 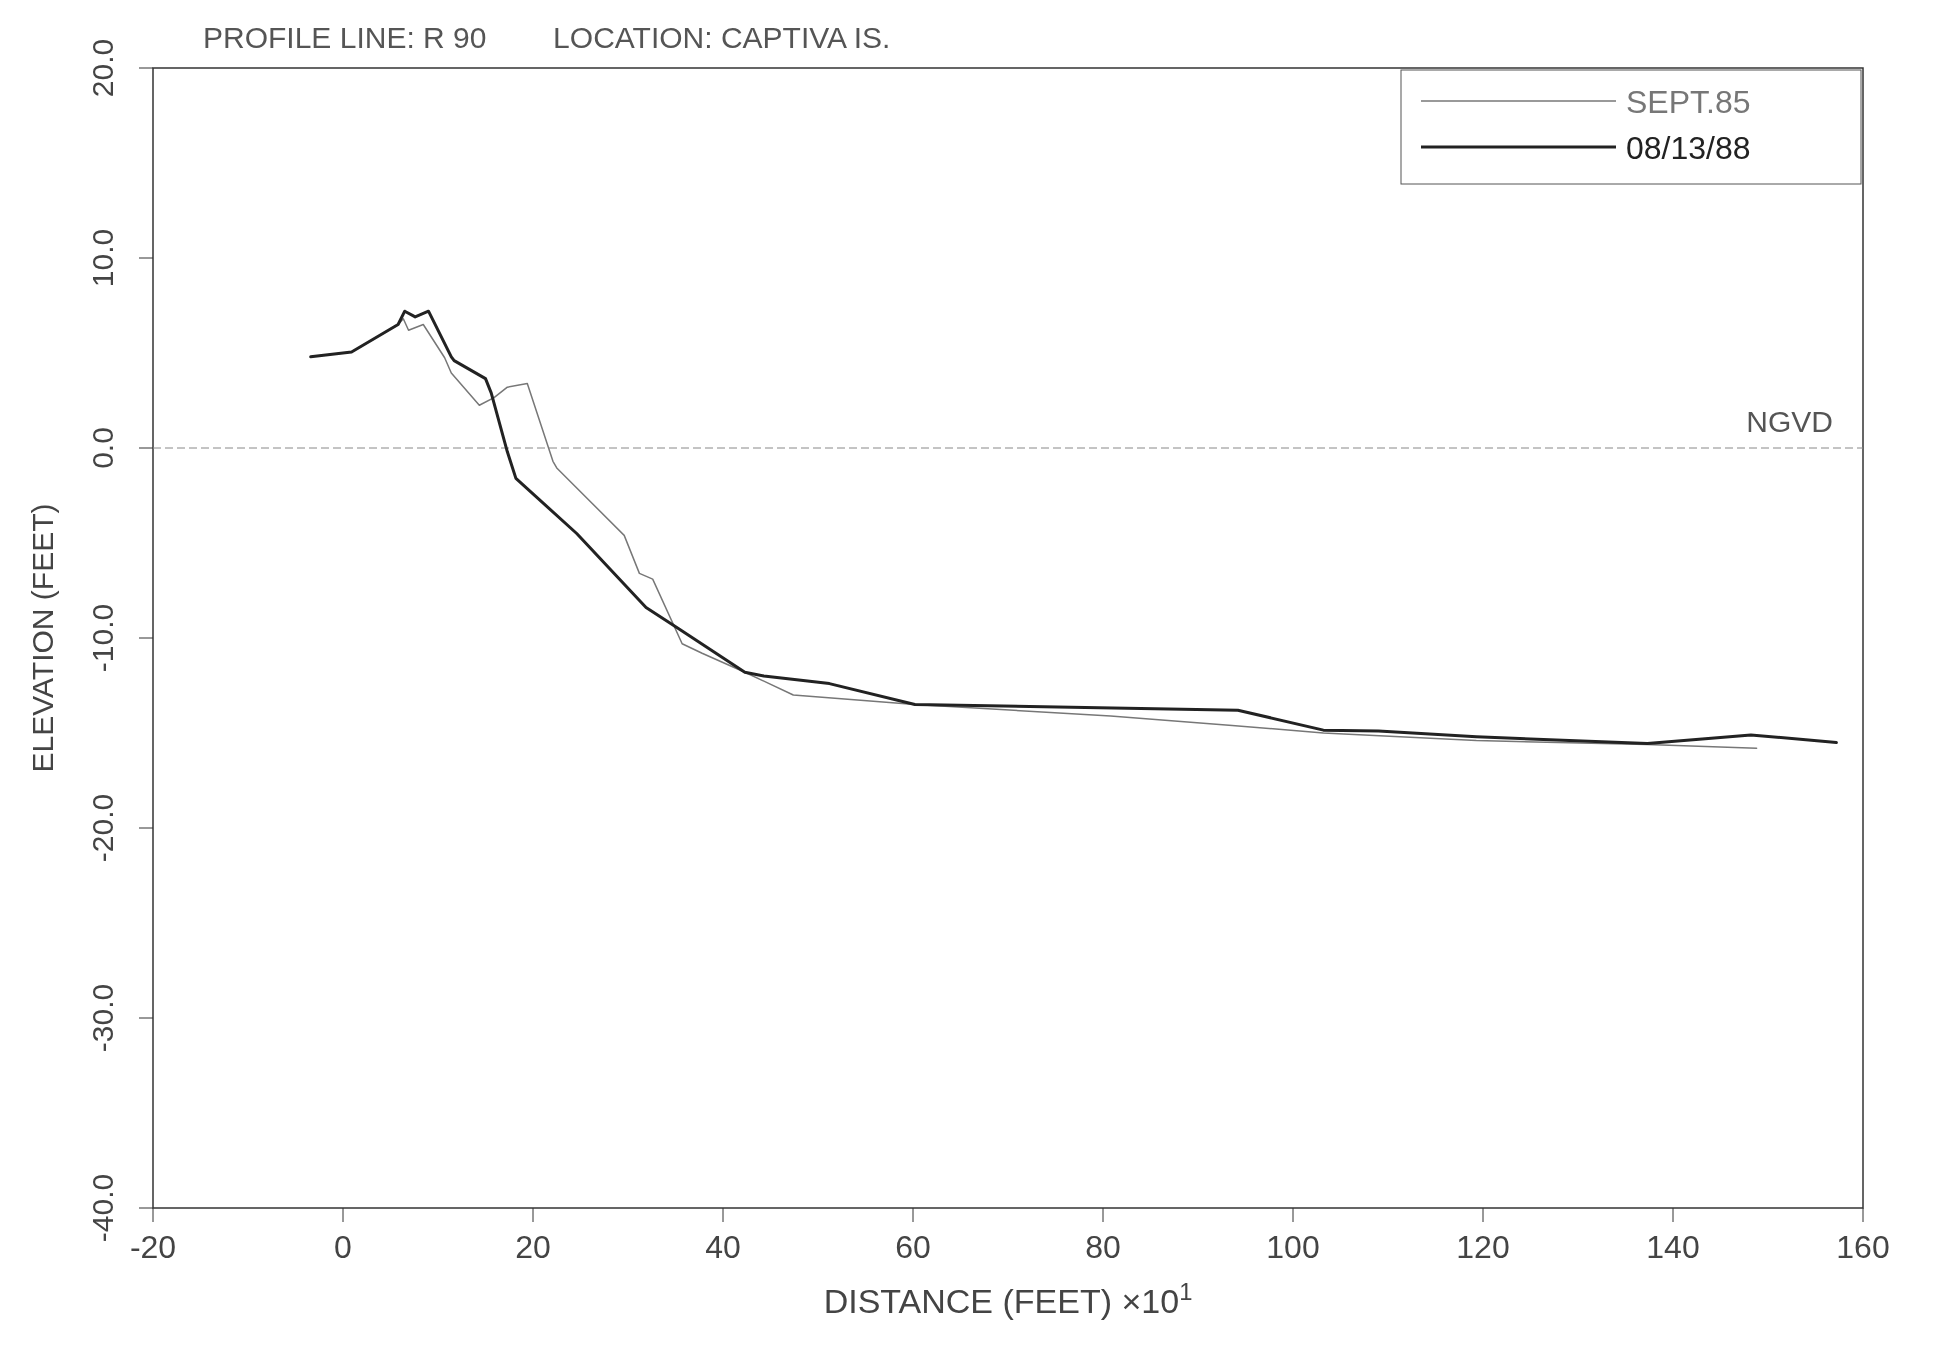 What do you see at coordinates (1789, 421) in the screenshot?
I see `ref-line-label: NGVD` at bounding box center [1789, 421].